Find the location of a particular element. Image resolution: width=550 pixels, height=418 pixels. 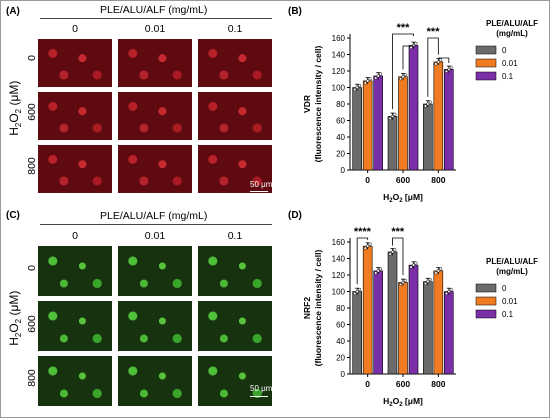

d-ytick-label-7: 140 is located at coordinates (339, 259).